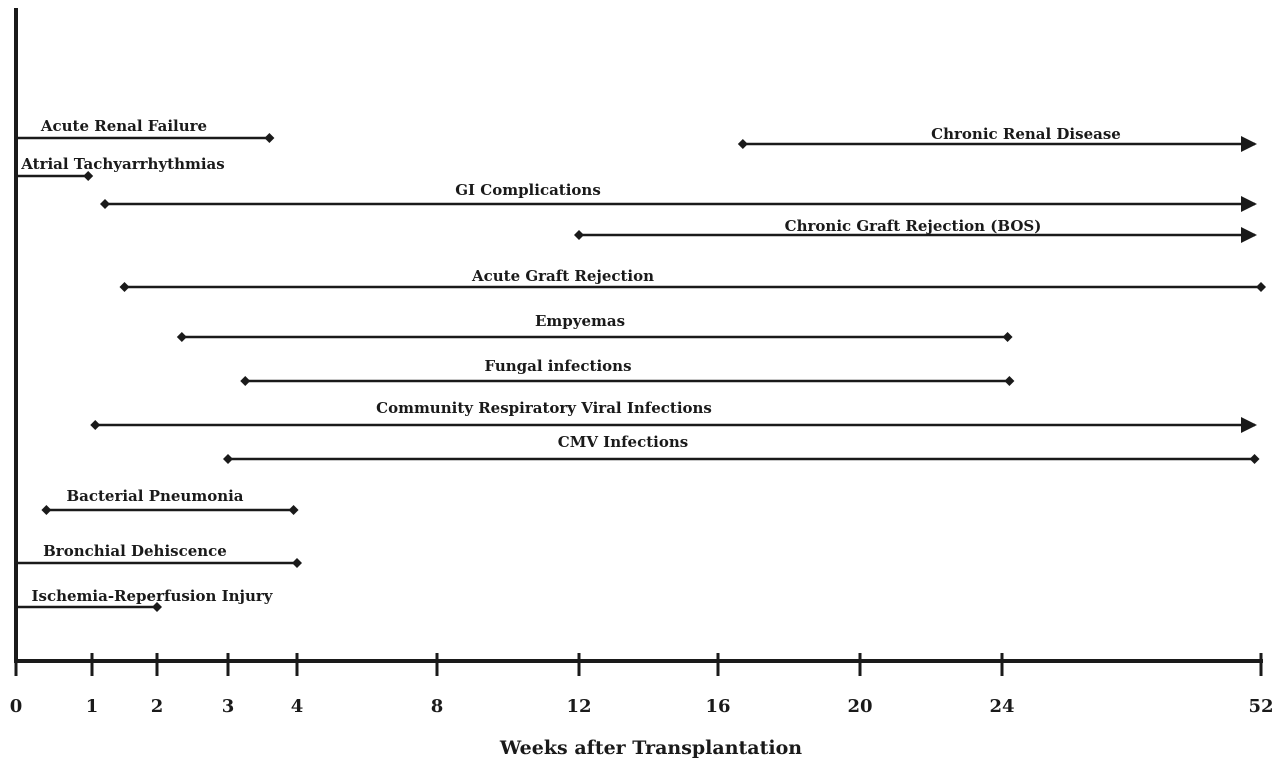  I want to click on timeline-bar: Chronic Graft Rejection (BOS), so click(915, 230).